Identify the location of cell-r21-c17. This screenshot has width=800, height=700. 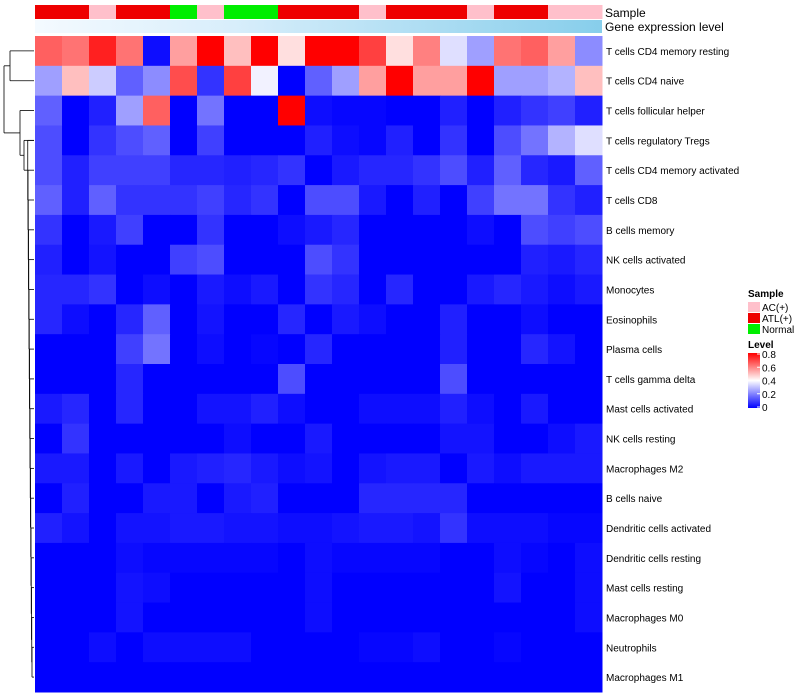
(481, 647).